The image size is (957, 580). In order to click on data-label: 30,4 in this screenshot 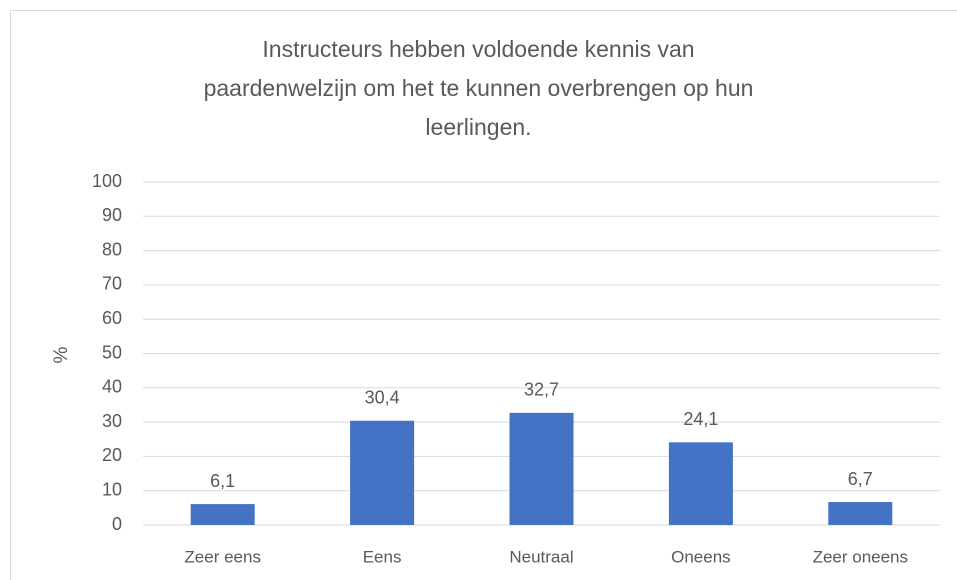, I will do `click(382, 397)`.